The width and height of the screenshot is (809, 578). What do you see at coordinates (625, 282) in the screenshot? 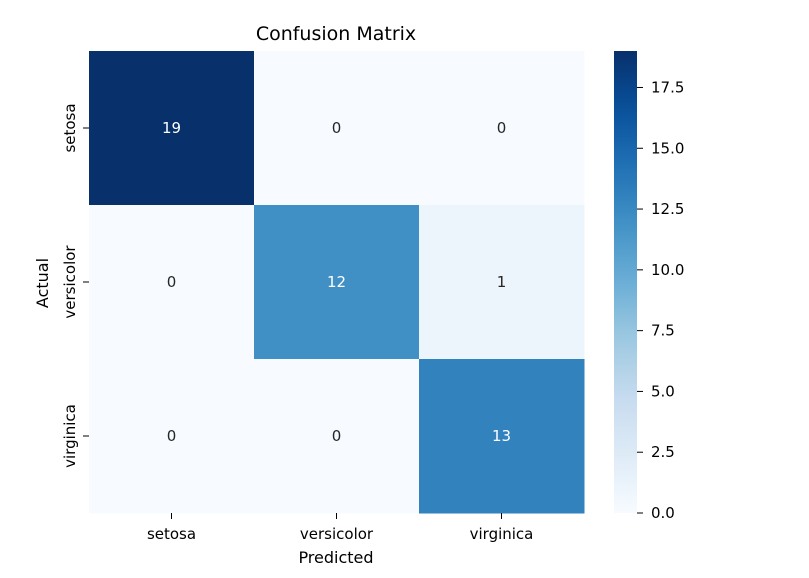
I see `colorbar` at bounding box center [625, 282].